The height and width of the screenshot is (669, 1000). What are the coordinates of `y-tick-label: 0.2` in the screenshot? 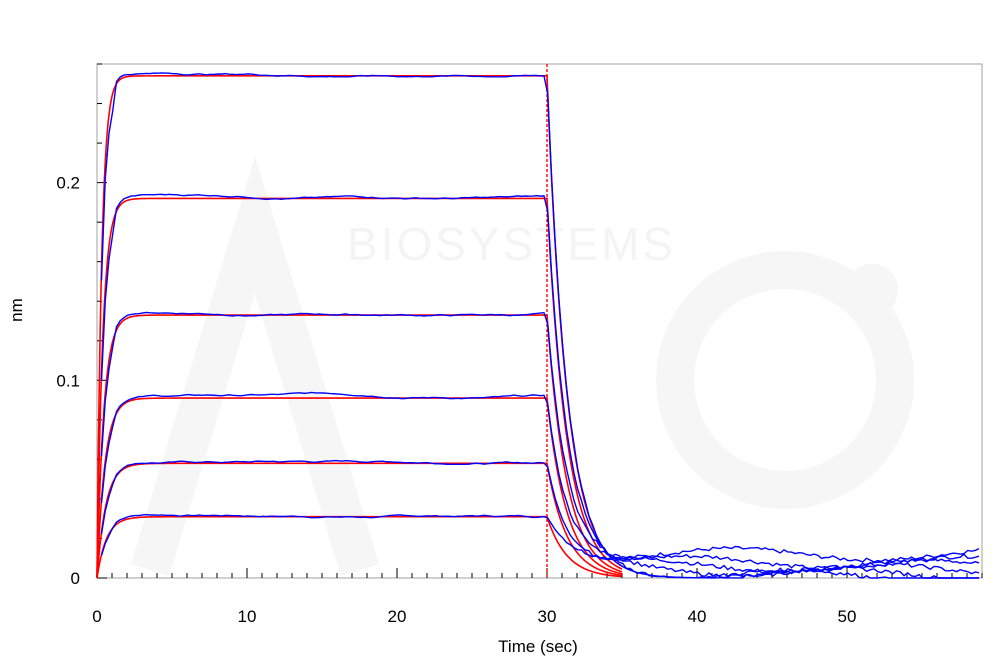 It's located at (68, 183).